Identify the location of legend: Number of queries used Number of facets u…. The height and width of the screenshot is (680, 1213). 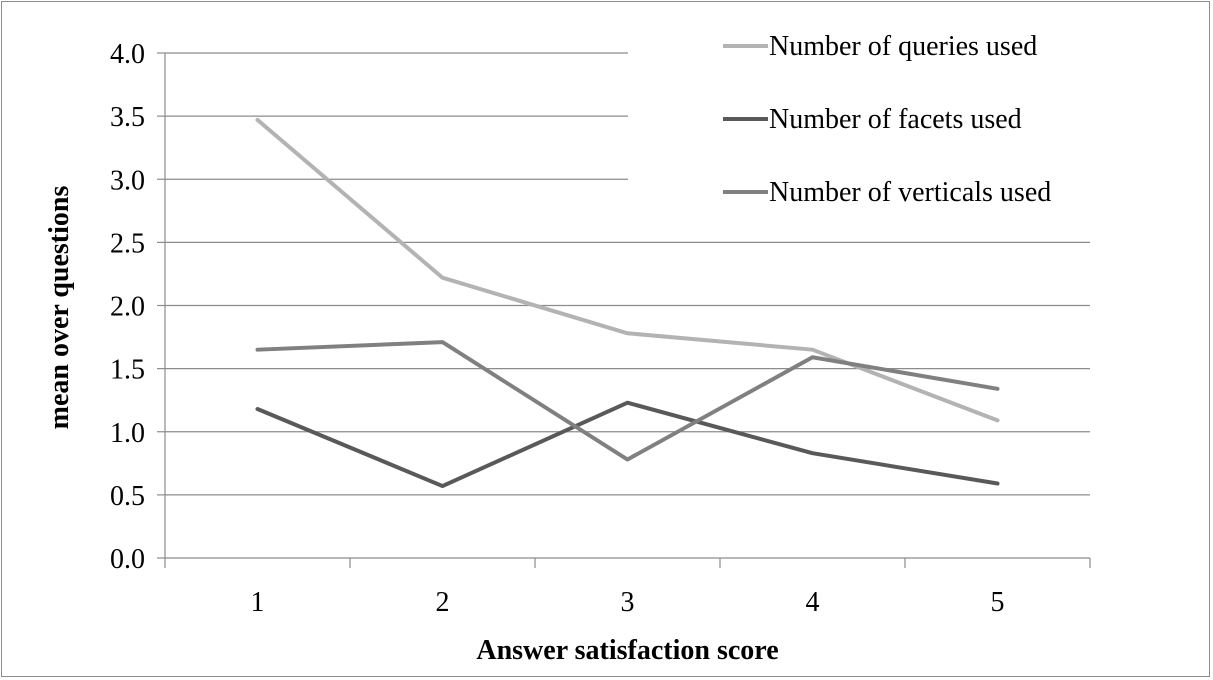
(887, 119).